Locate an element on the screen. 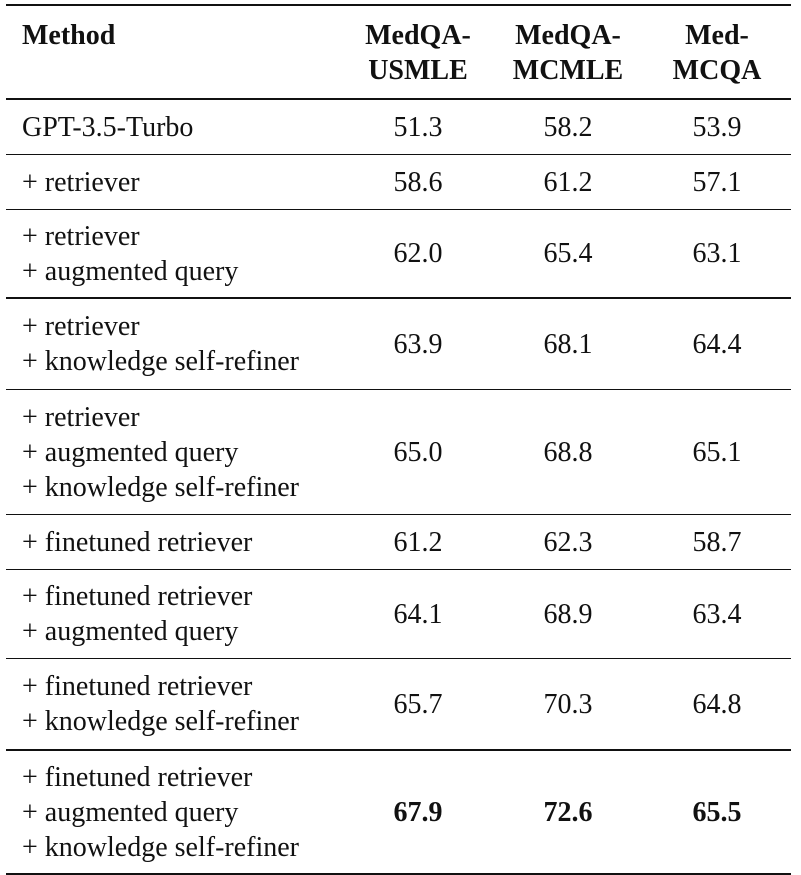 The height and width of the screenshot is (875, 801). usmle-score-cell: 63.9 is located at coordinates (418, 343).